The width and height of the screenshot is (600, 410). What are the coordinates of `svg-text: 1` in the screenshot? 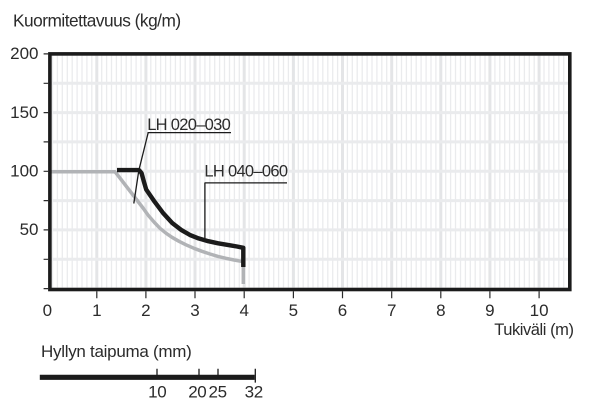 It's located at (96, 310).